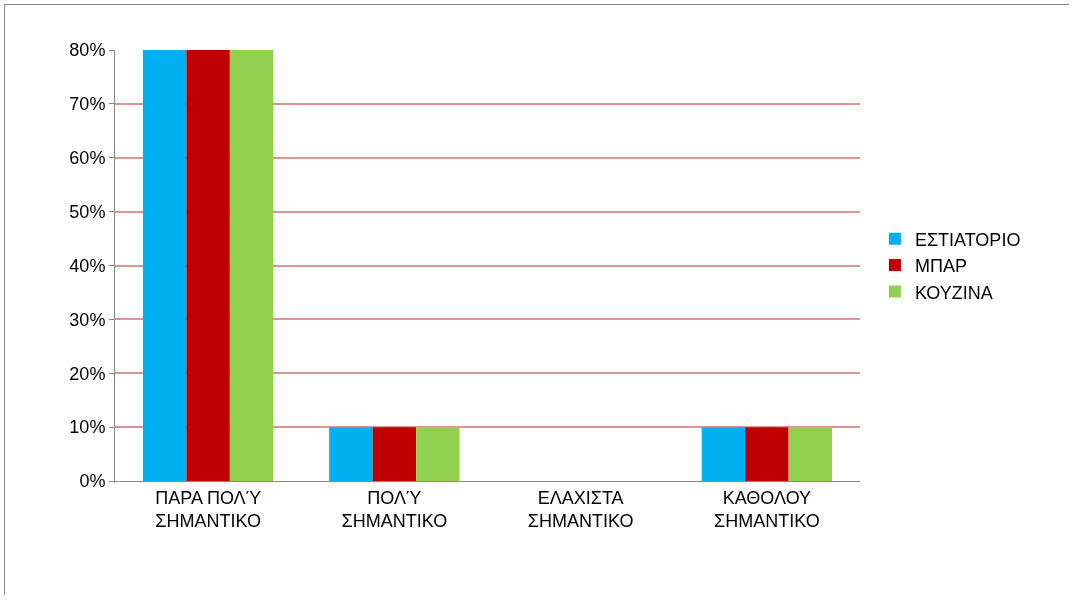 This screenshot has width=1075, height=601. I want to click on y-tick-label: 60%, so click(87, 158).